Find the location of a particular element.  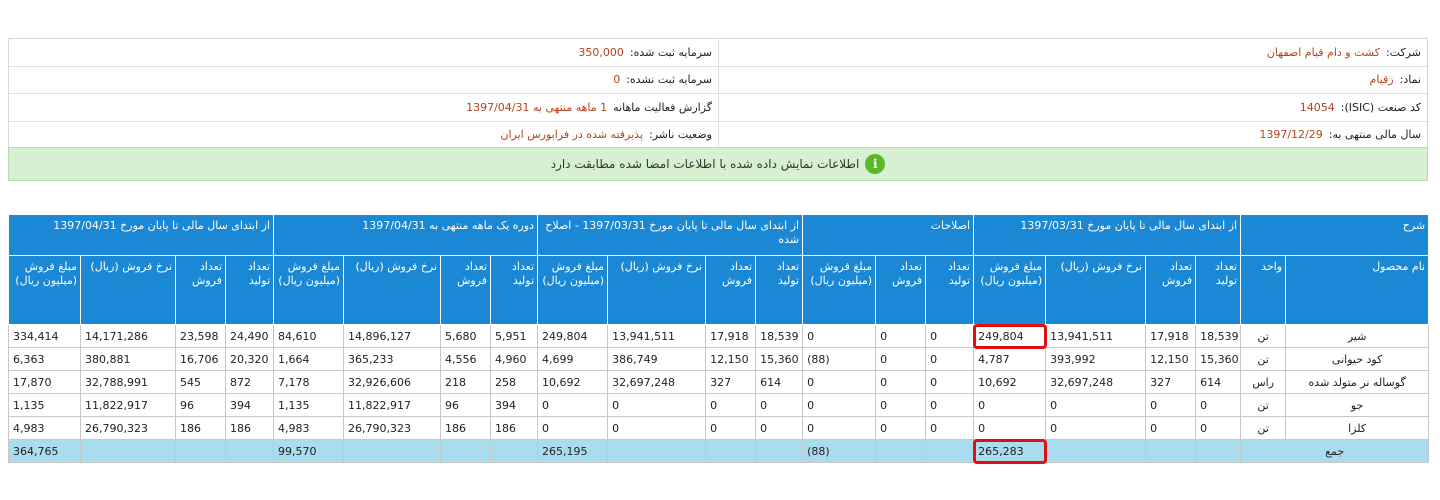

column-header: واحد is located at coordinates (1263, 290).